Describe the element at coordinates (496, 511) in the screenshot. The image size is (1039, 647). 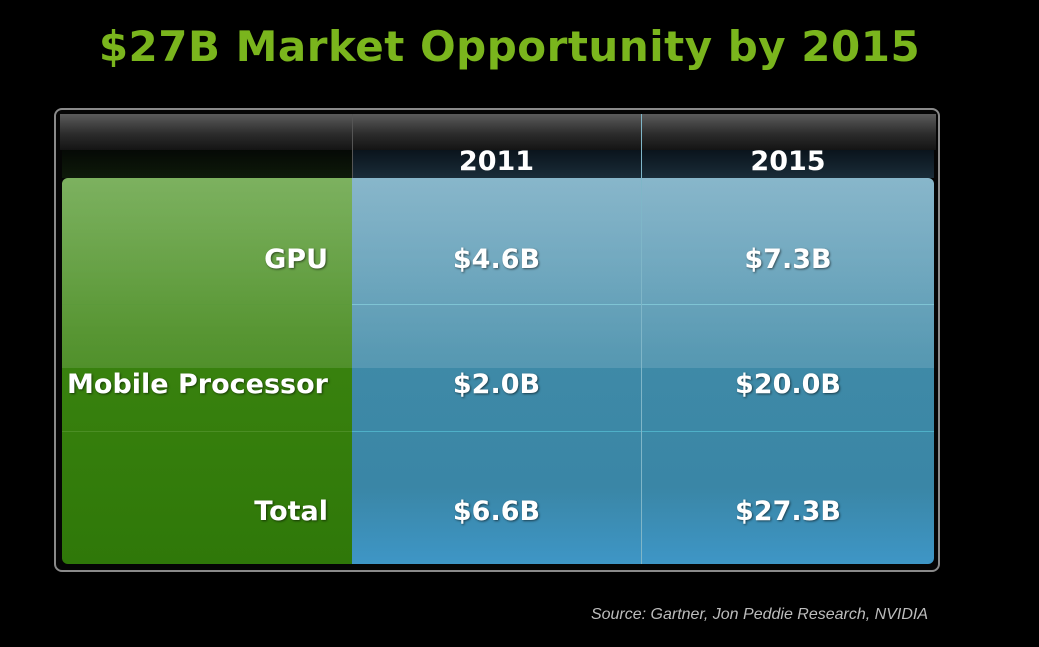
I see `cell-total-2011: $6.6B` at that location.